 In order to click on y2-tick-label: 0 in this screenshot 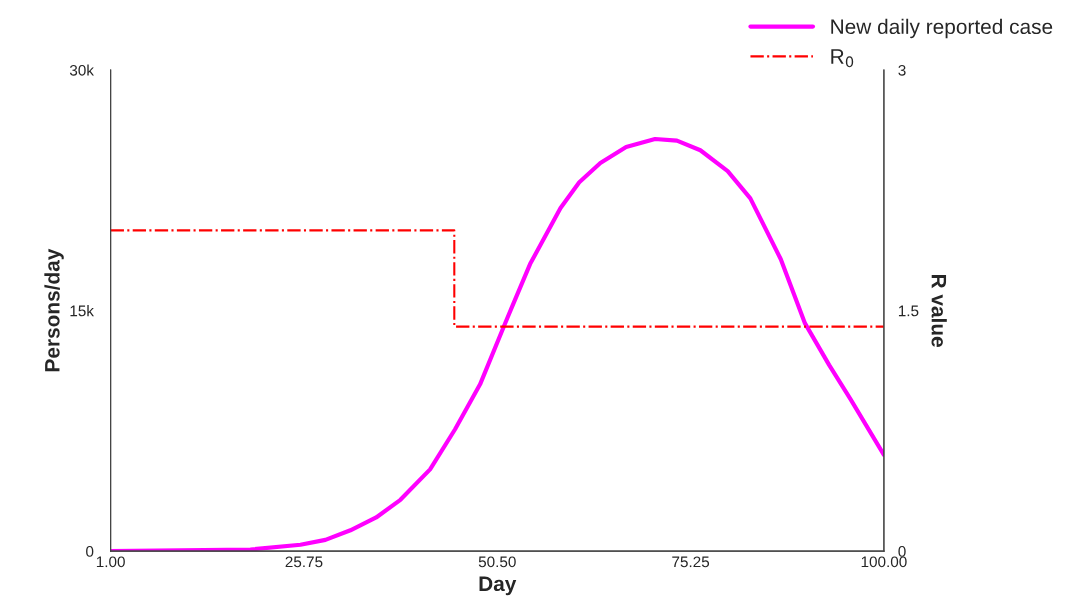, I will do `click(902, 551)`.